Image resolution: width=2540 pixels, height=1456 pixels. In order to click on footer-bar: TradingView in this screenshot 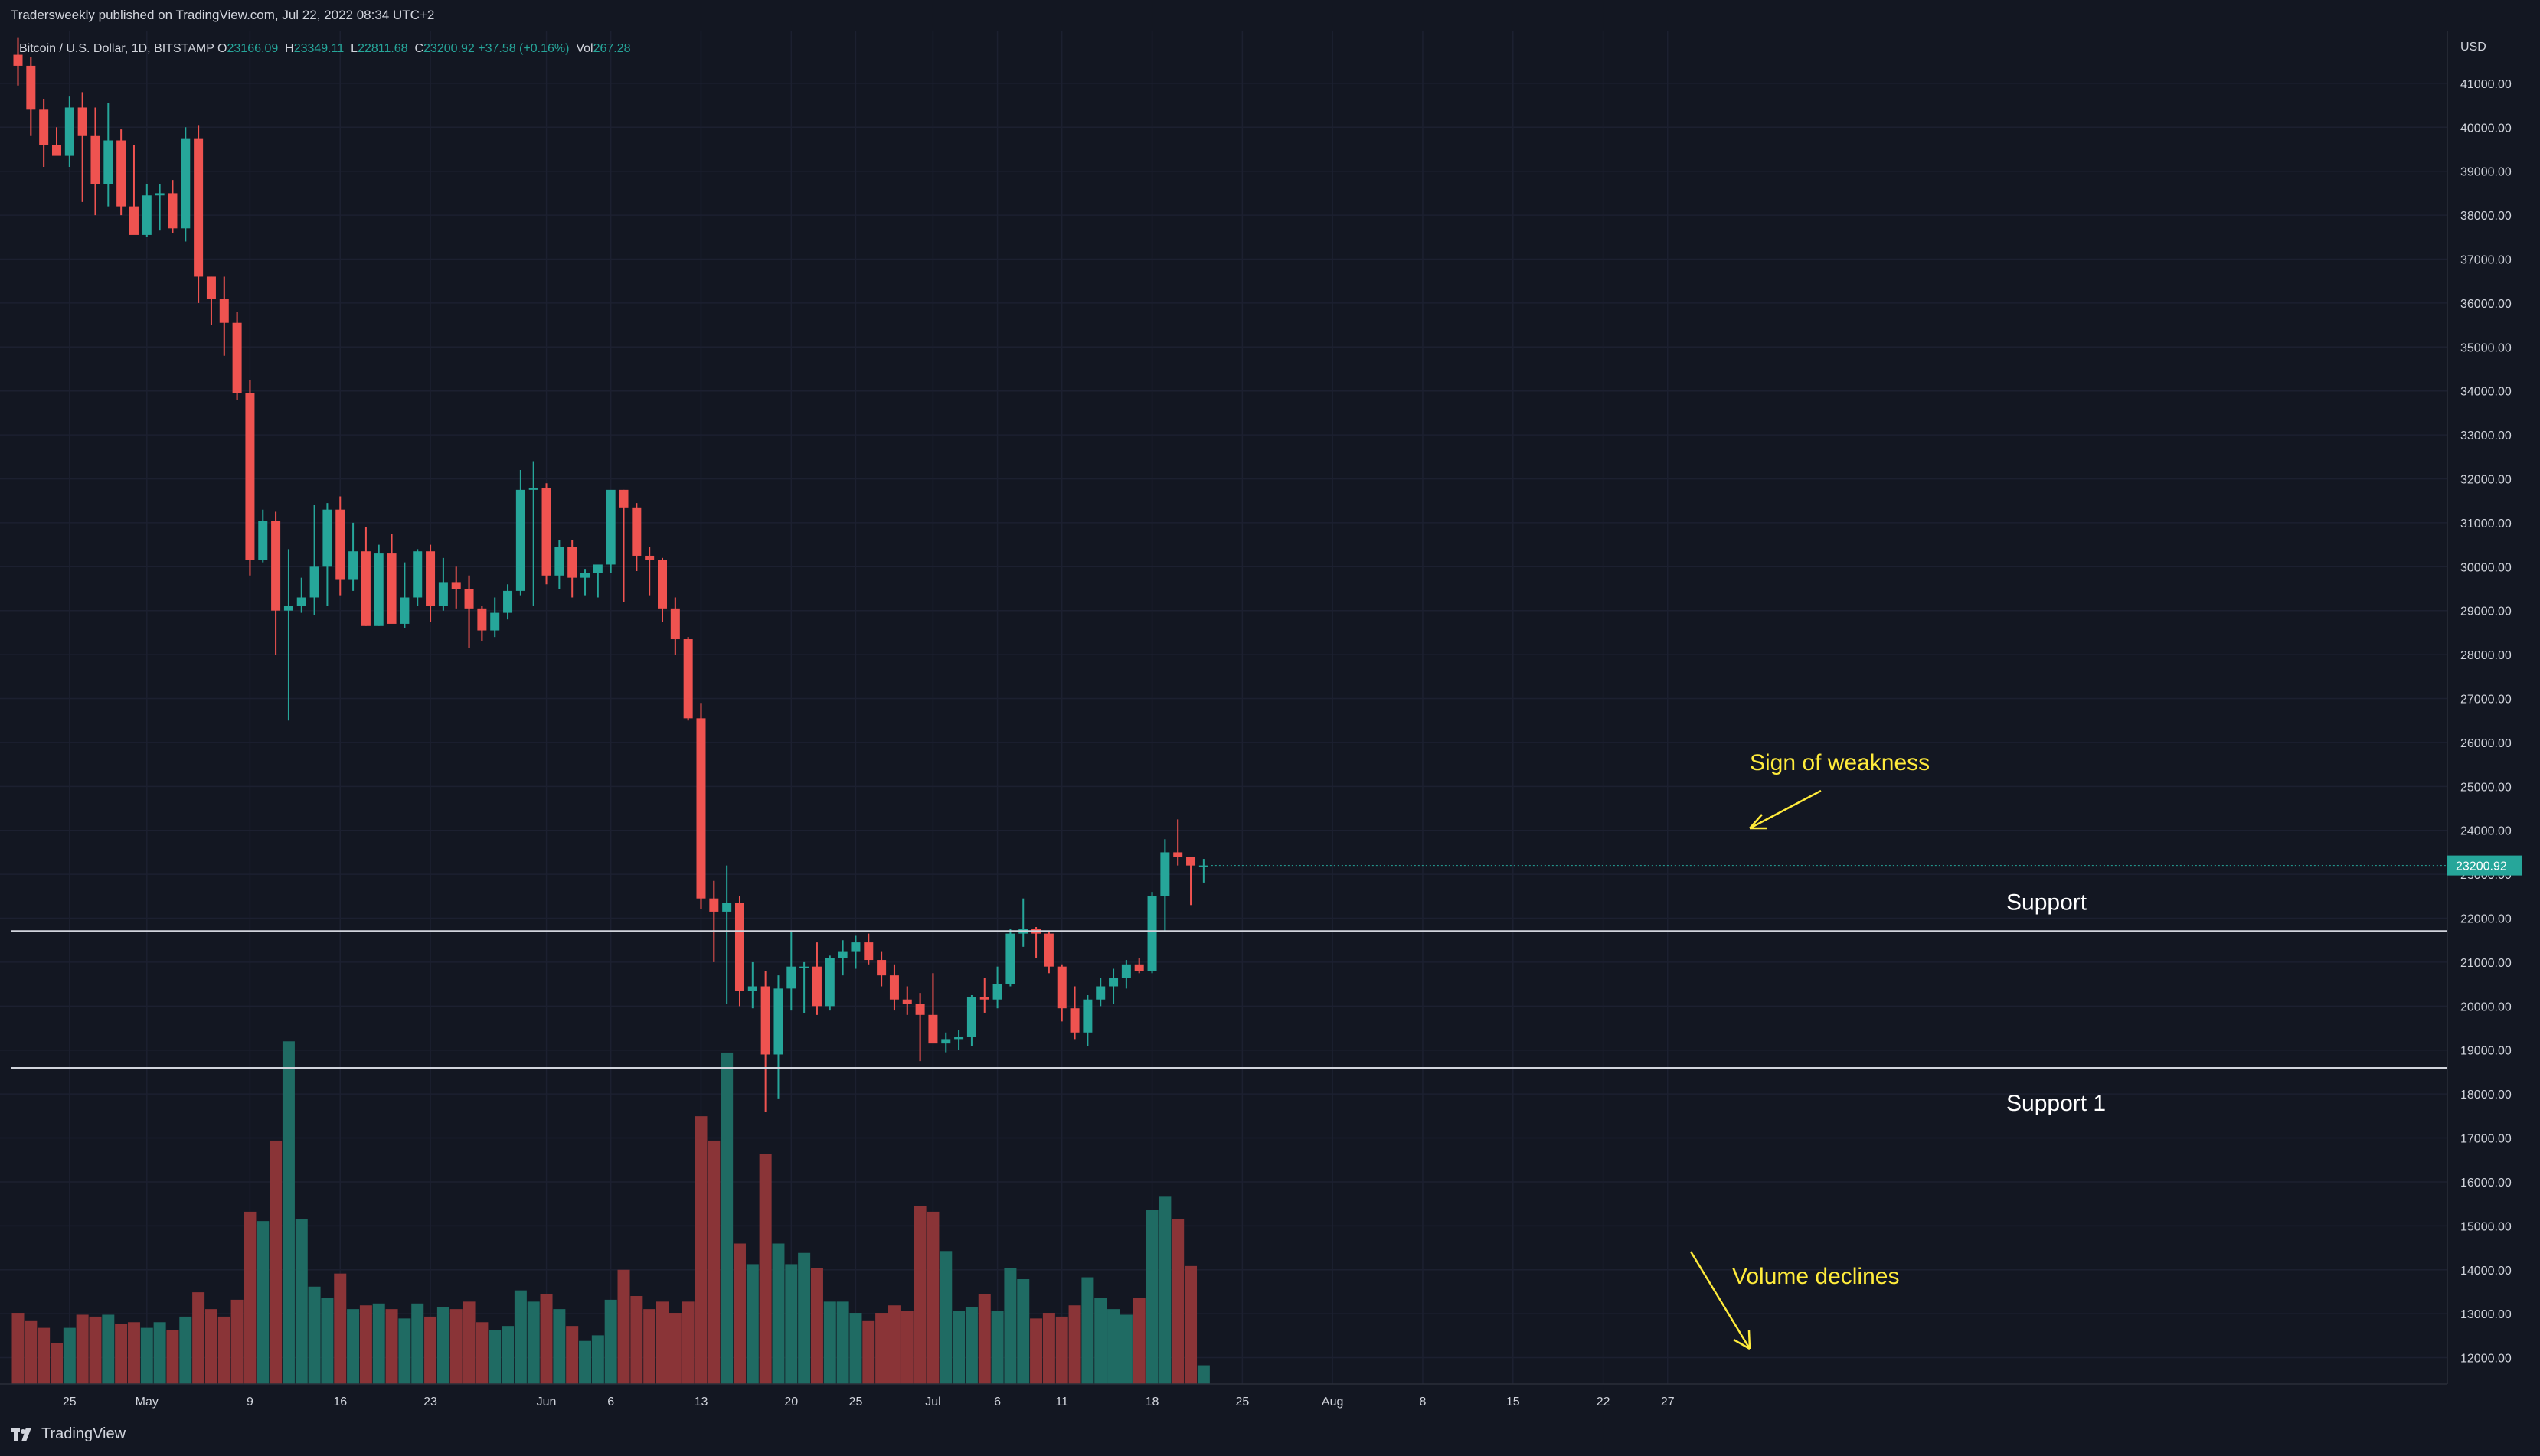, I will do `click(1270, 1435)`.